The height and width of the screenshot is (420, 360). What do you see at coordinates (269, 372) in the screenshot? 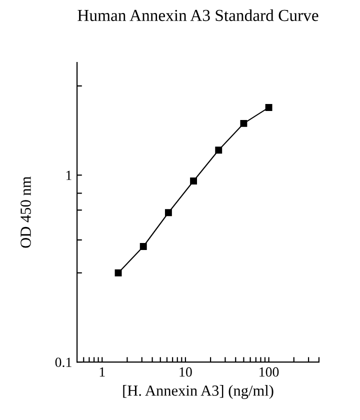
I see `x-tick-label: 100` at bounding box center [269, 372].